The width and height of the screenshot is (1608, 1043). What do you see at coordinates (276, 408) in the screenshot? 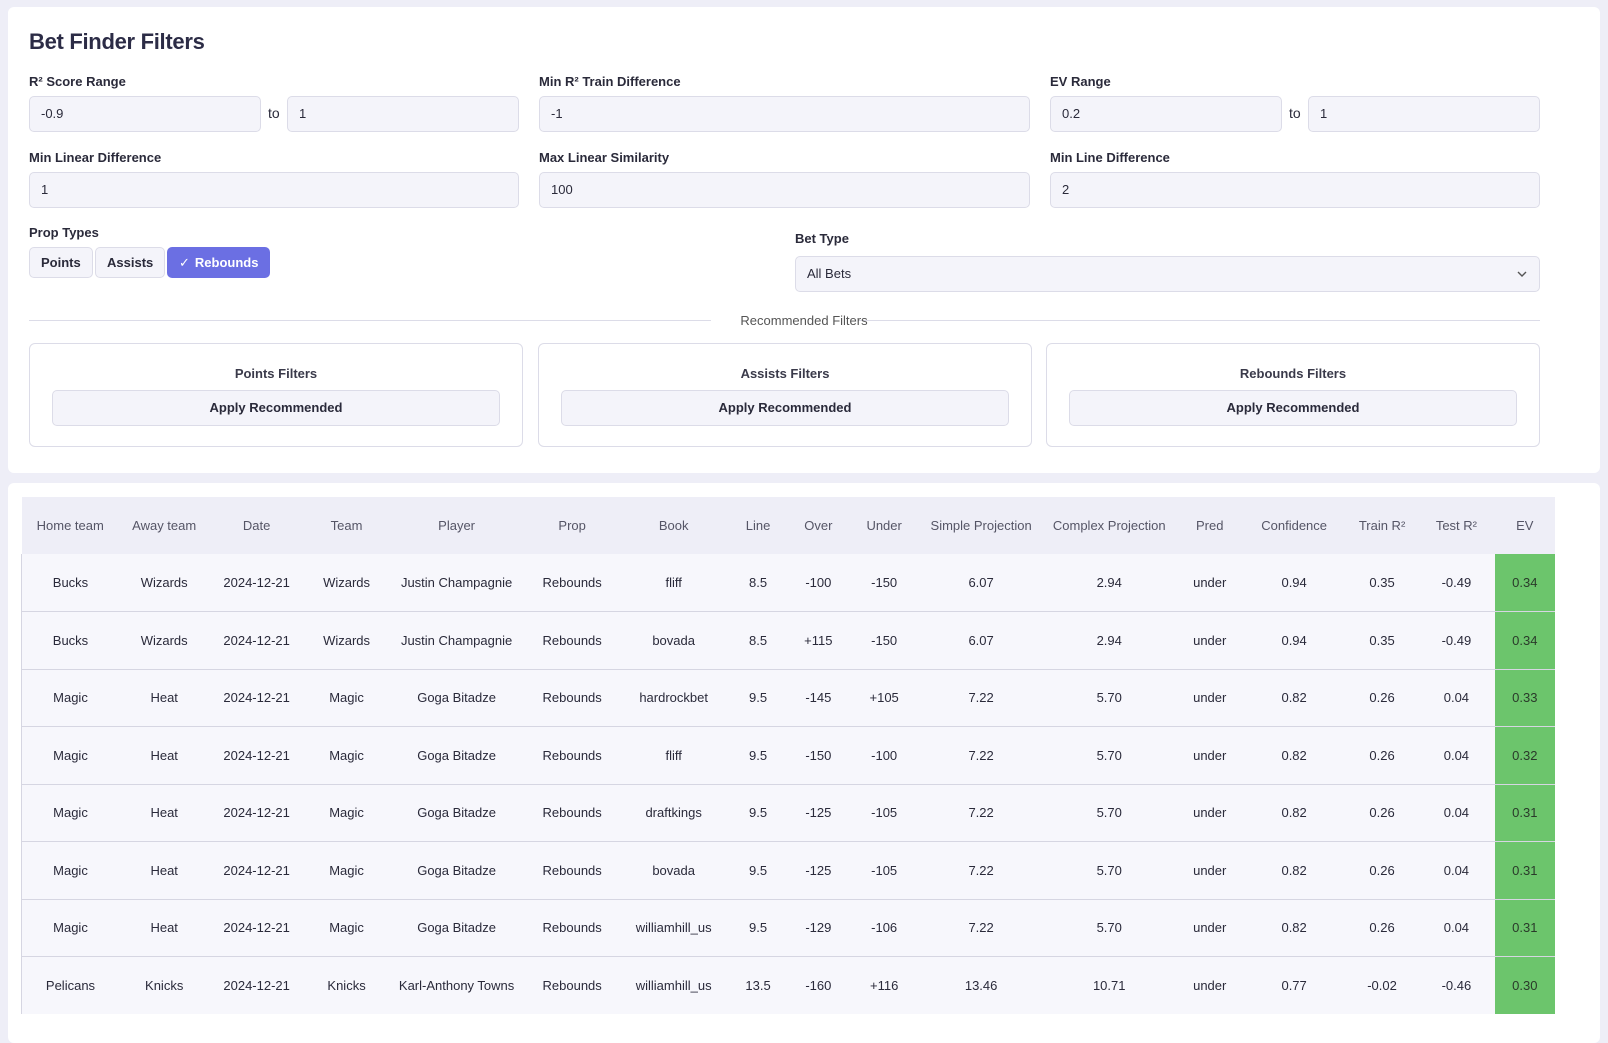
I see `apply-recommended-points-button: Apply Recommended` at bounding box center [276, 408].